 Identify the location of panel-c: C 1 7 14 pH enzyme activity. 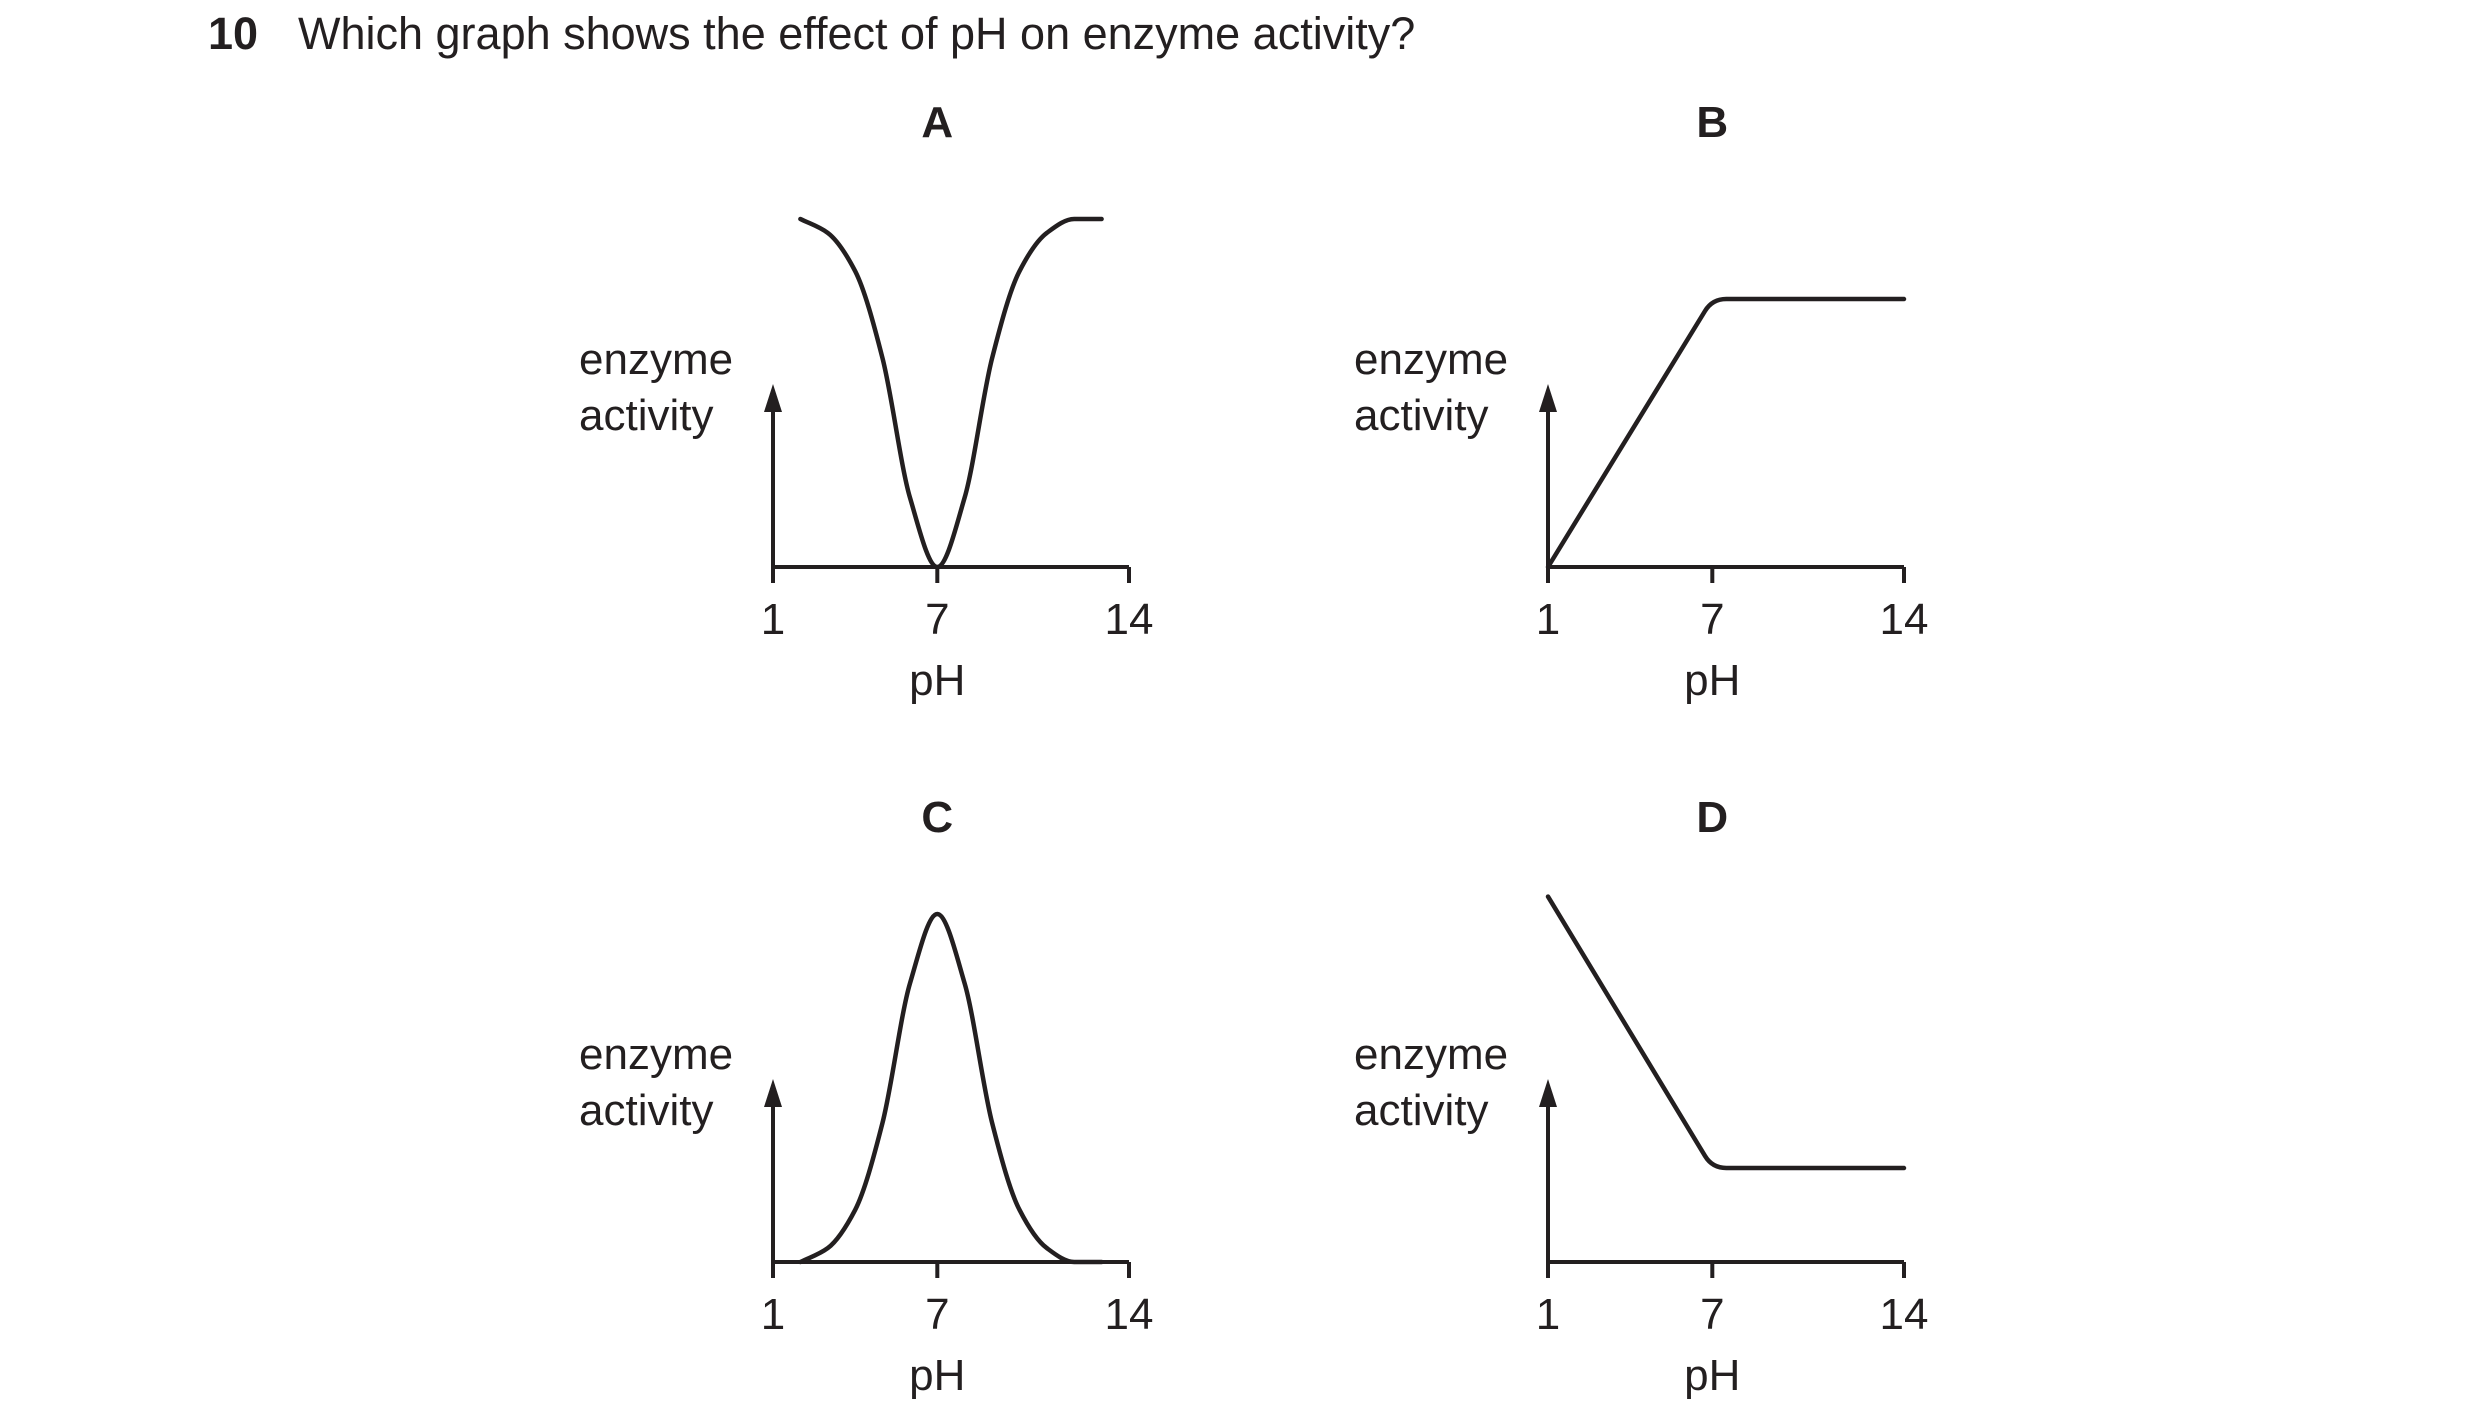
(866, 1096).